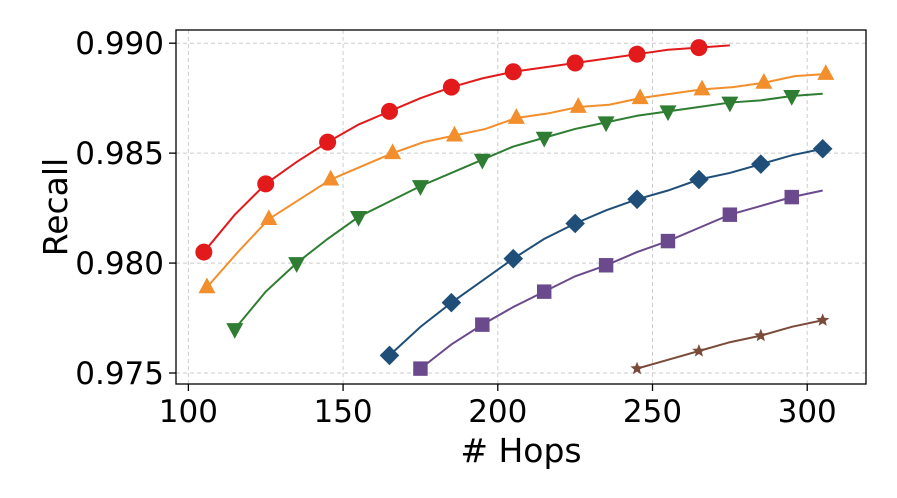 Image resolution: width=897 pixels, height=498 pixels. What do you see at coordinates (55, 207) in the screenshot?
I see `y-axis-label: Recall` at bounding box center [55, 207].